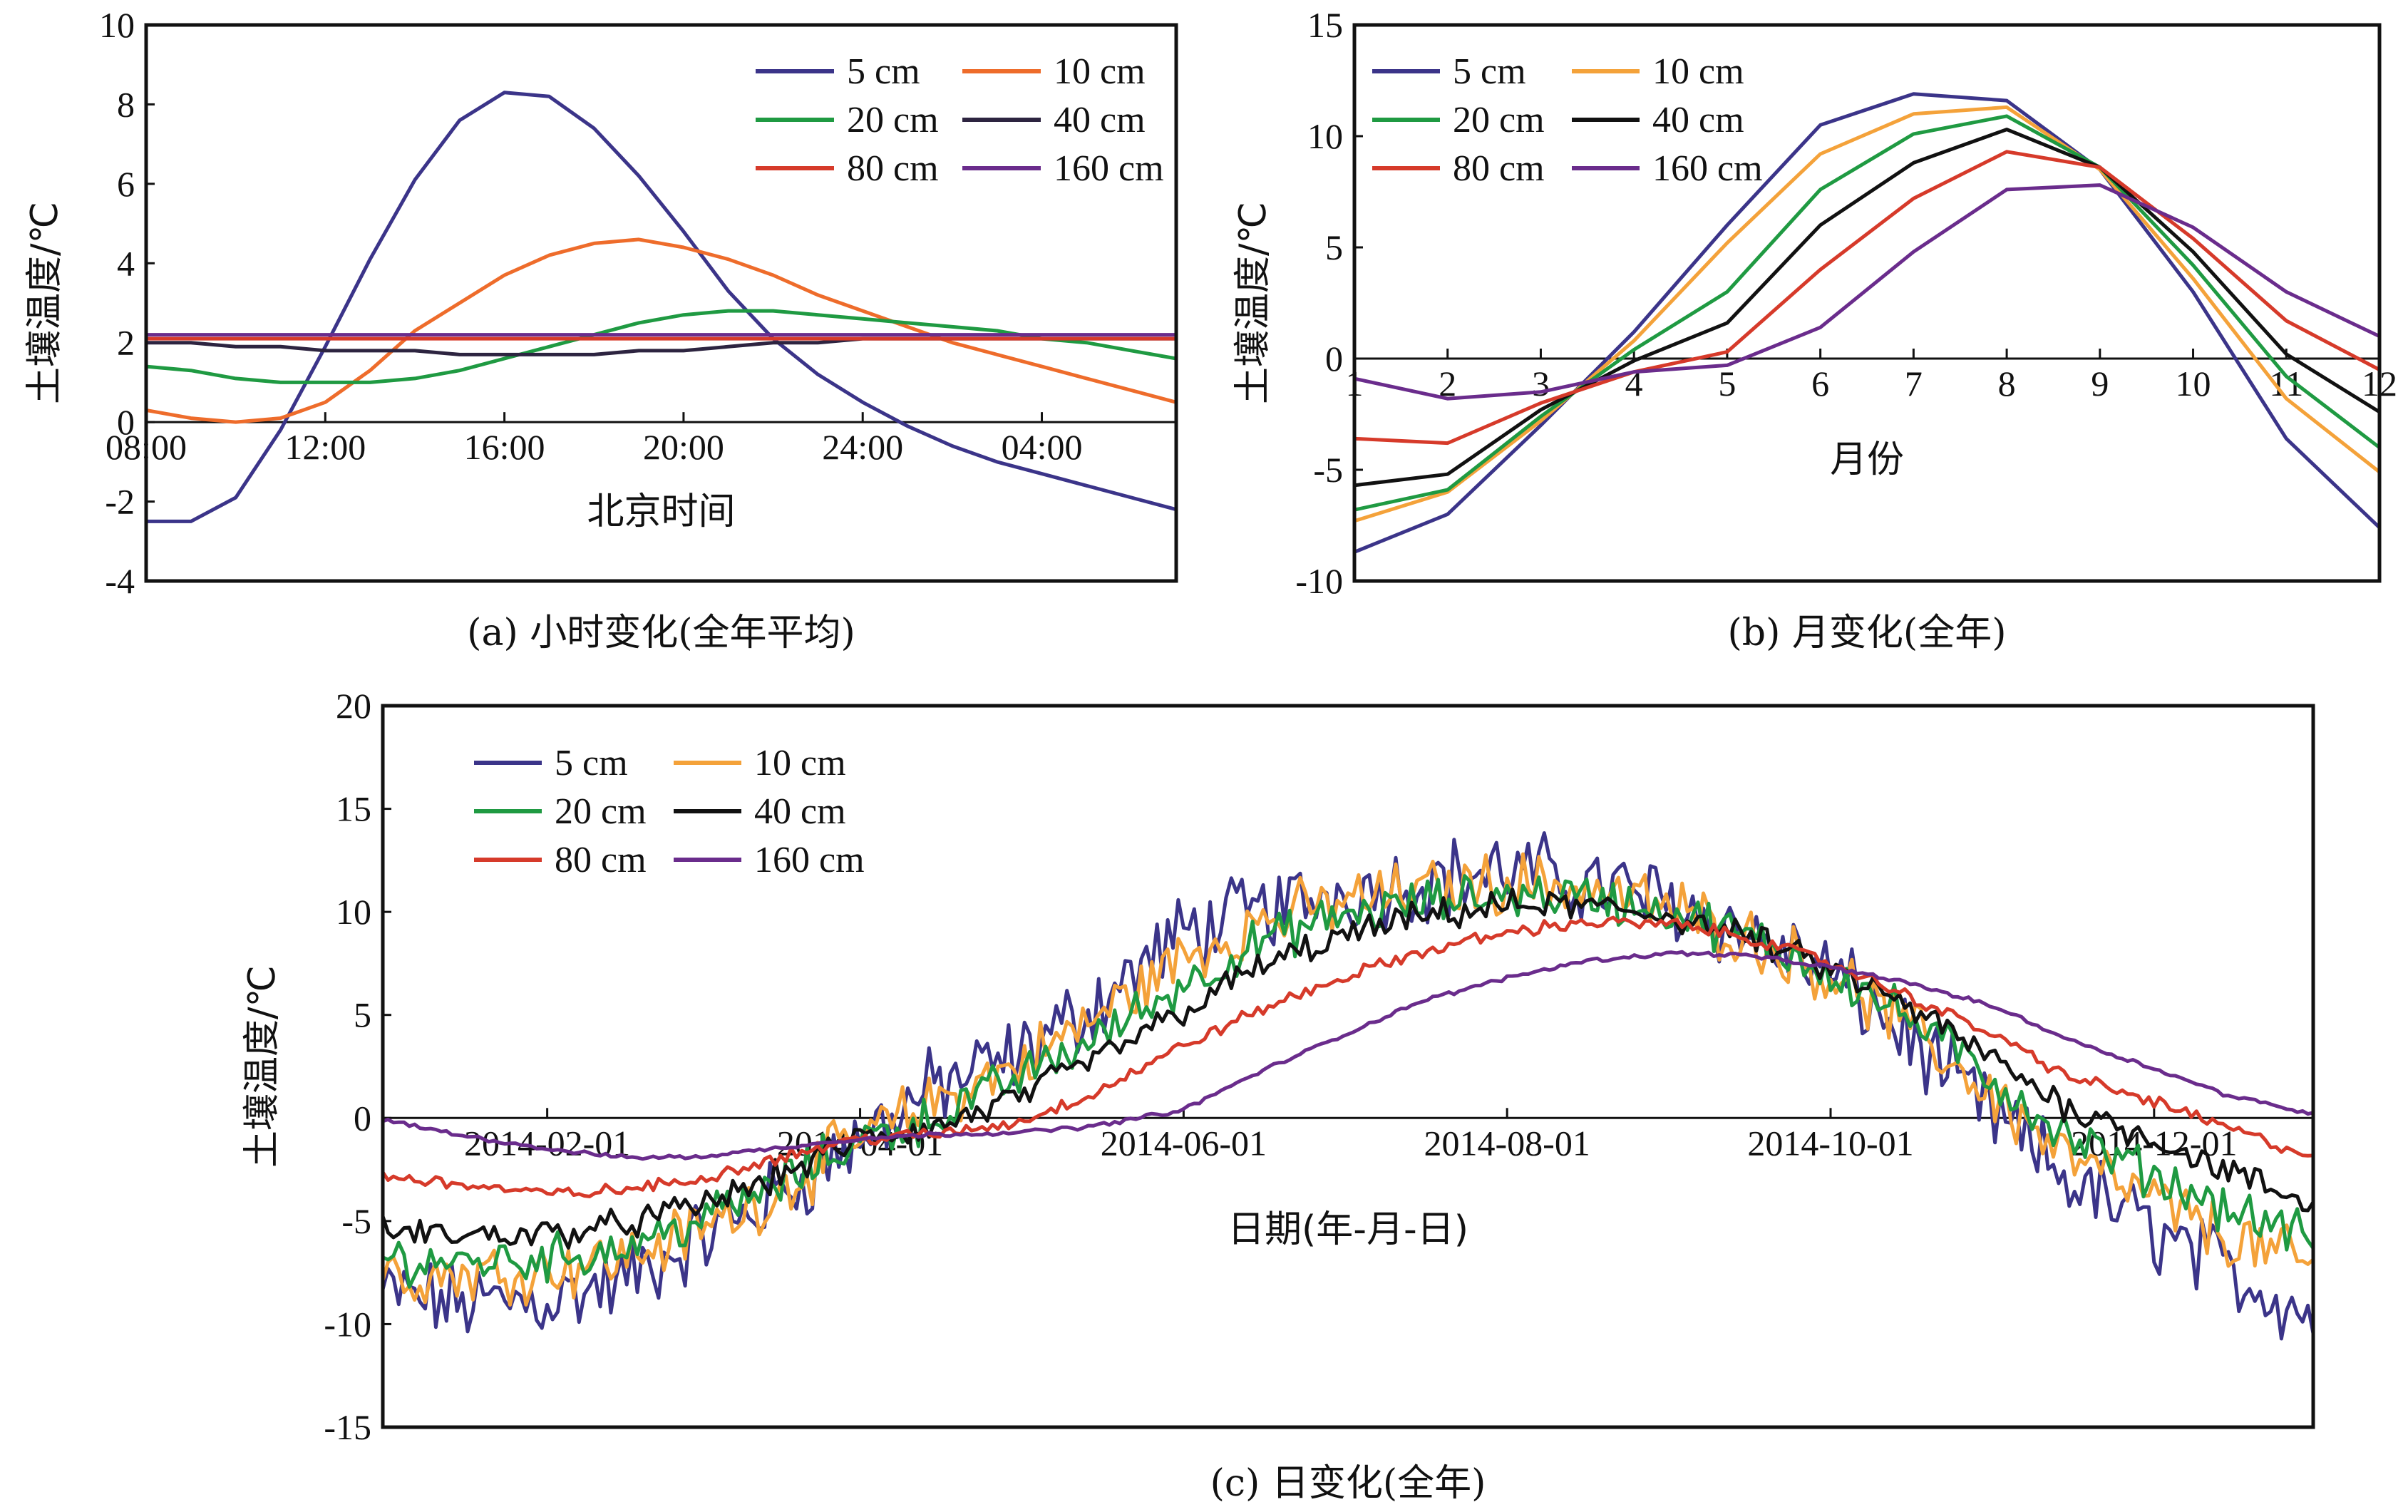 Image resolution: width=2408 pixels, height=1512 pixels. What do you see at coordinates (2100, 383) in the screenshot?
I see `x-tick-label: 9` at bounding box center [2100, 383].